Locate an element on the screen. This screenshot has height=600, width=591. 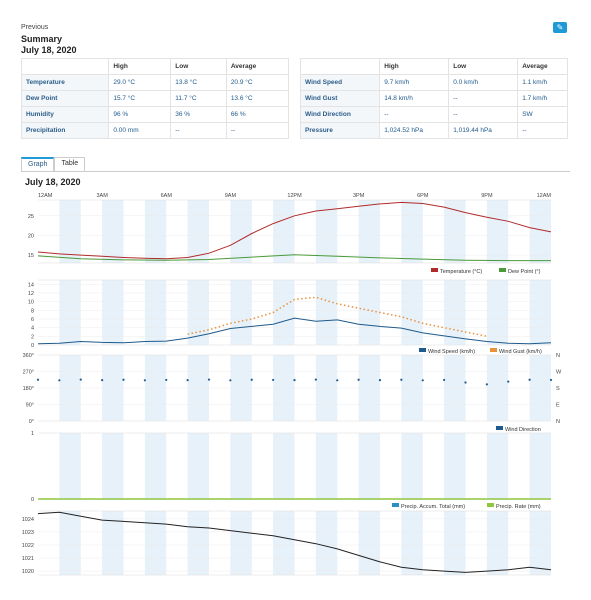
y-tick-label: 0 is located at coordinates (32, 500).